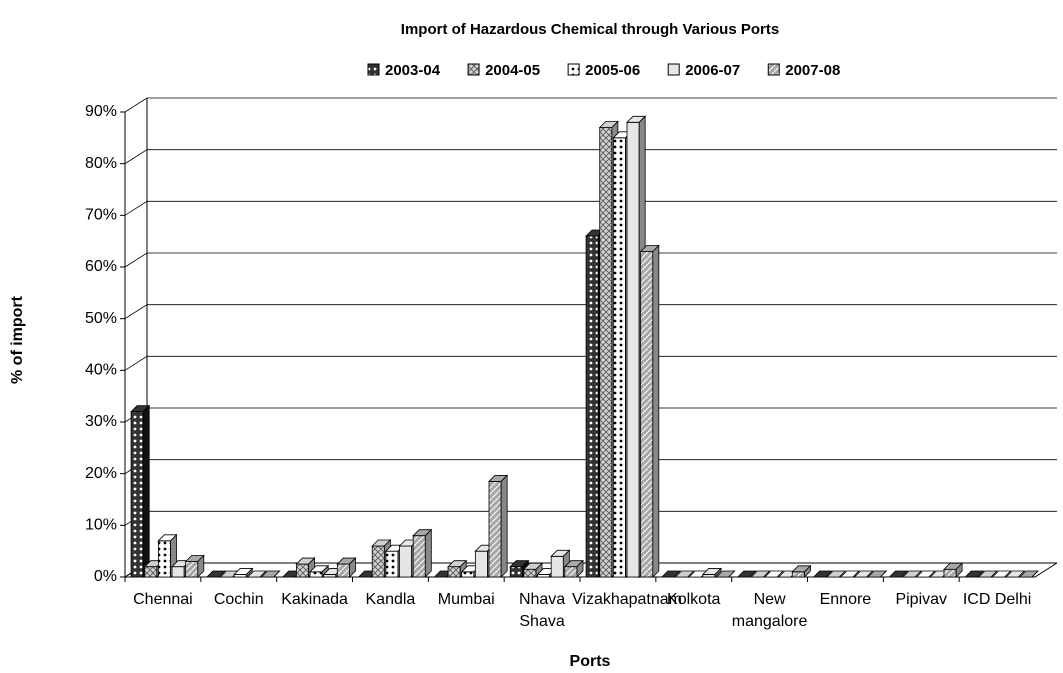 The image size is (1063, 673). What do you see at coordinates (921, 599) in the screenshot?
I see `x-tick-label: Pipivav` at bounding box center [921, 599].